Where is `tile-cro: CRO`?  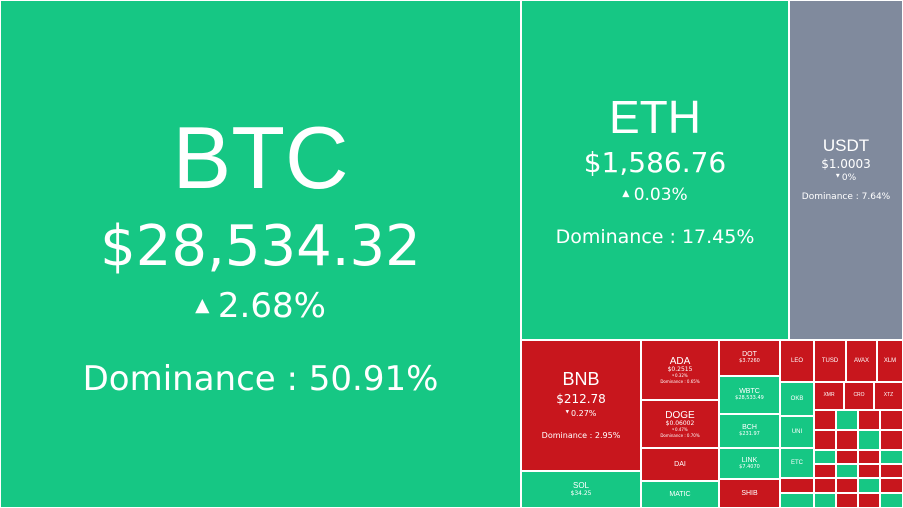 tile-cro: CRO is located at coordinates (859, 396).